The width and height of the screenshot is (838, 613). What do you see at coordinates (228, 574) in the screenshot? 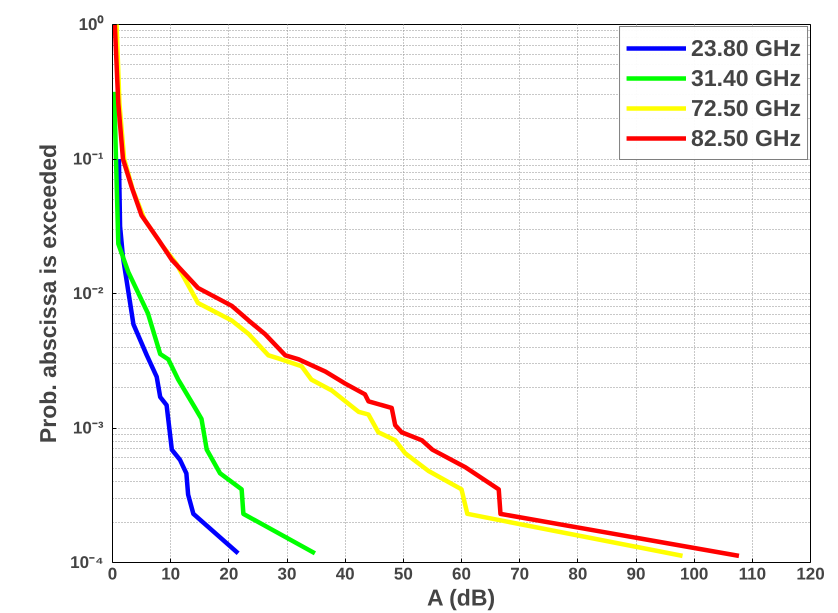
I see `x-tick-label: 20` at bounding box center [228, 574].